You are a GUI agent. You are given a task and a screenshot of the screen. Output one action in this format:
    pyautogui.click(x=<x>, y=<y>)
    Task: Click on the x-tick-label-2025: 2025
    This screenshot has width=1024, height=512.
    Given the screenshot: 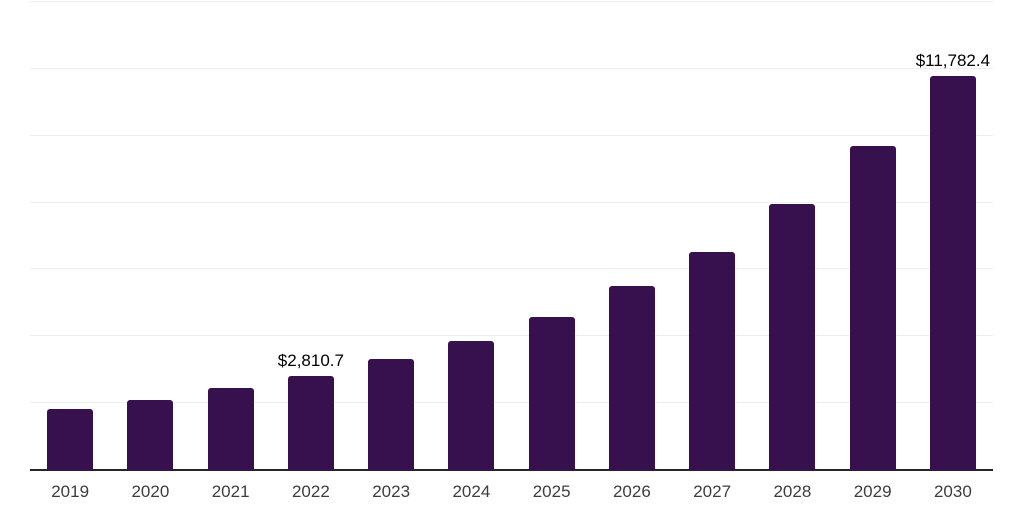 What is the action you would take?
    pyautogui.click(x=551, y=491)
    